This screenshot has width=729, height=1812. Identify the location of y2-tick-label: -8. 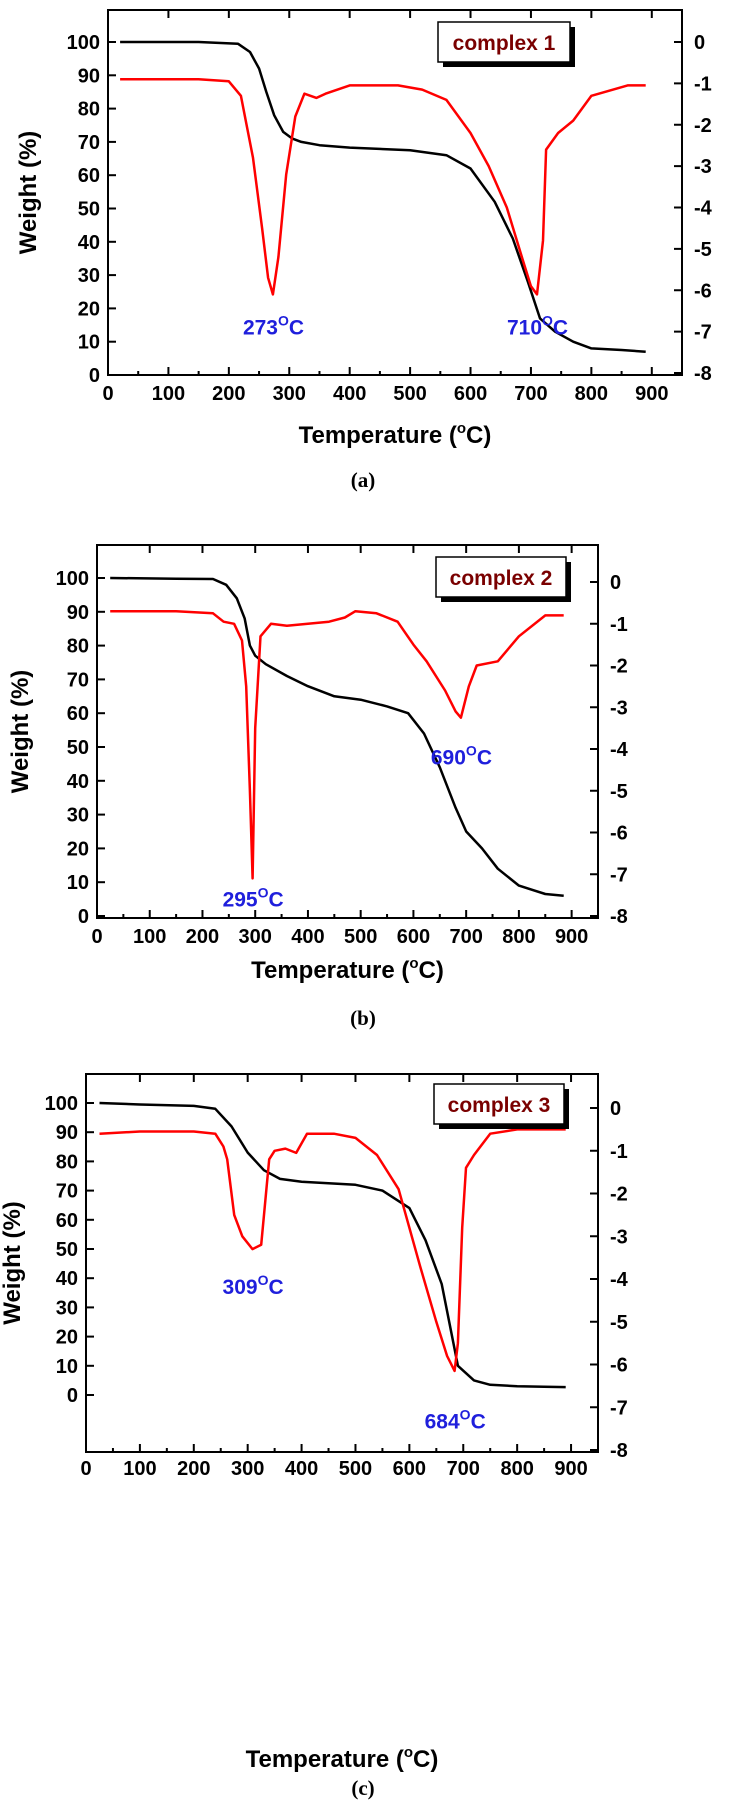
(619, 1451).